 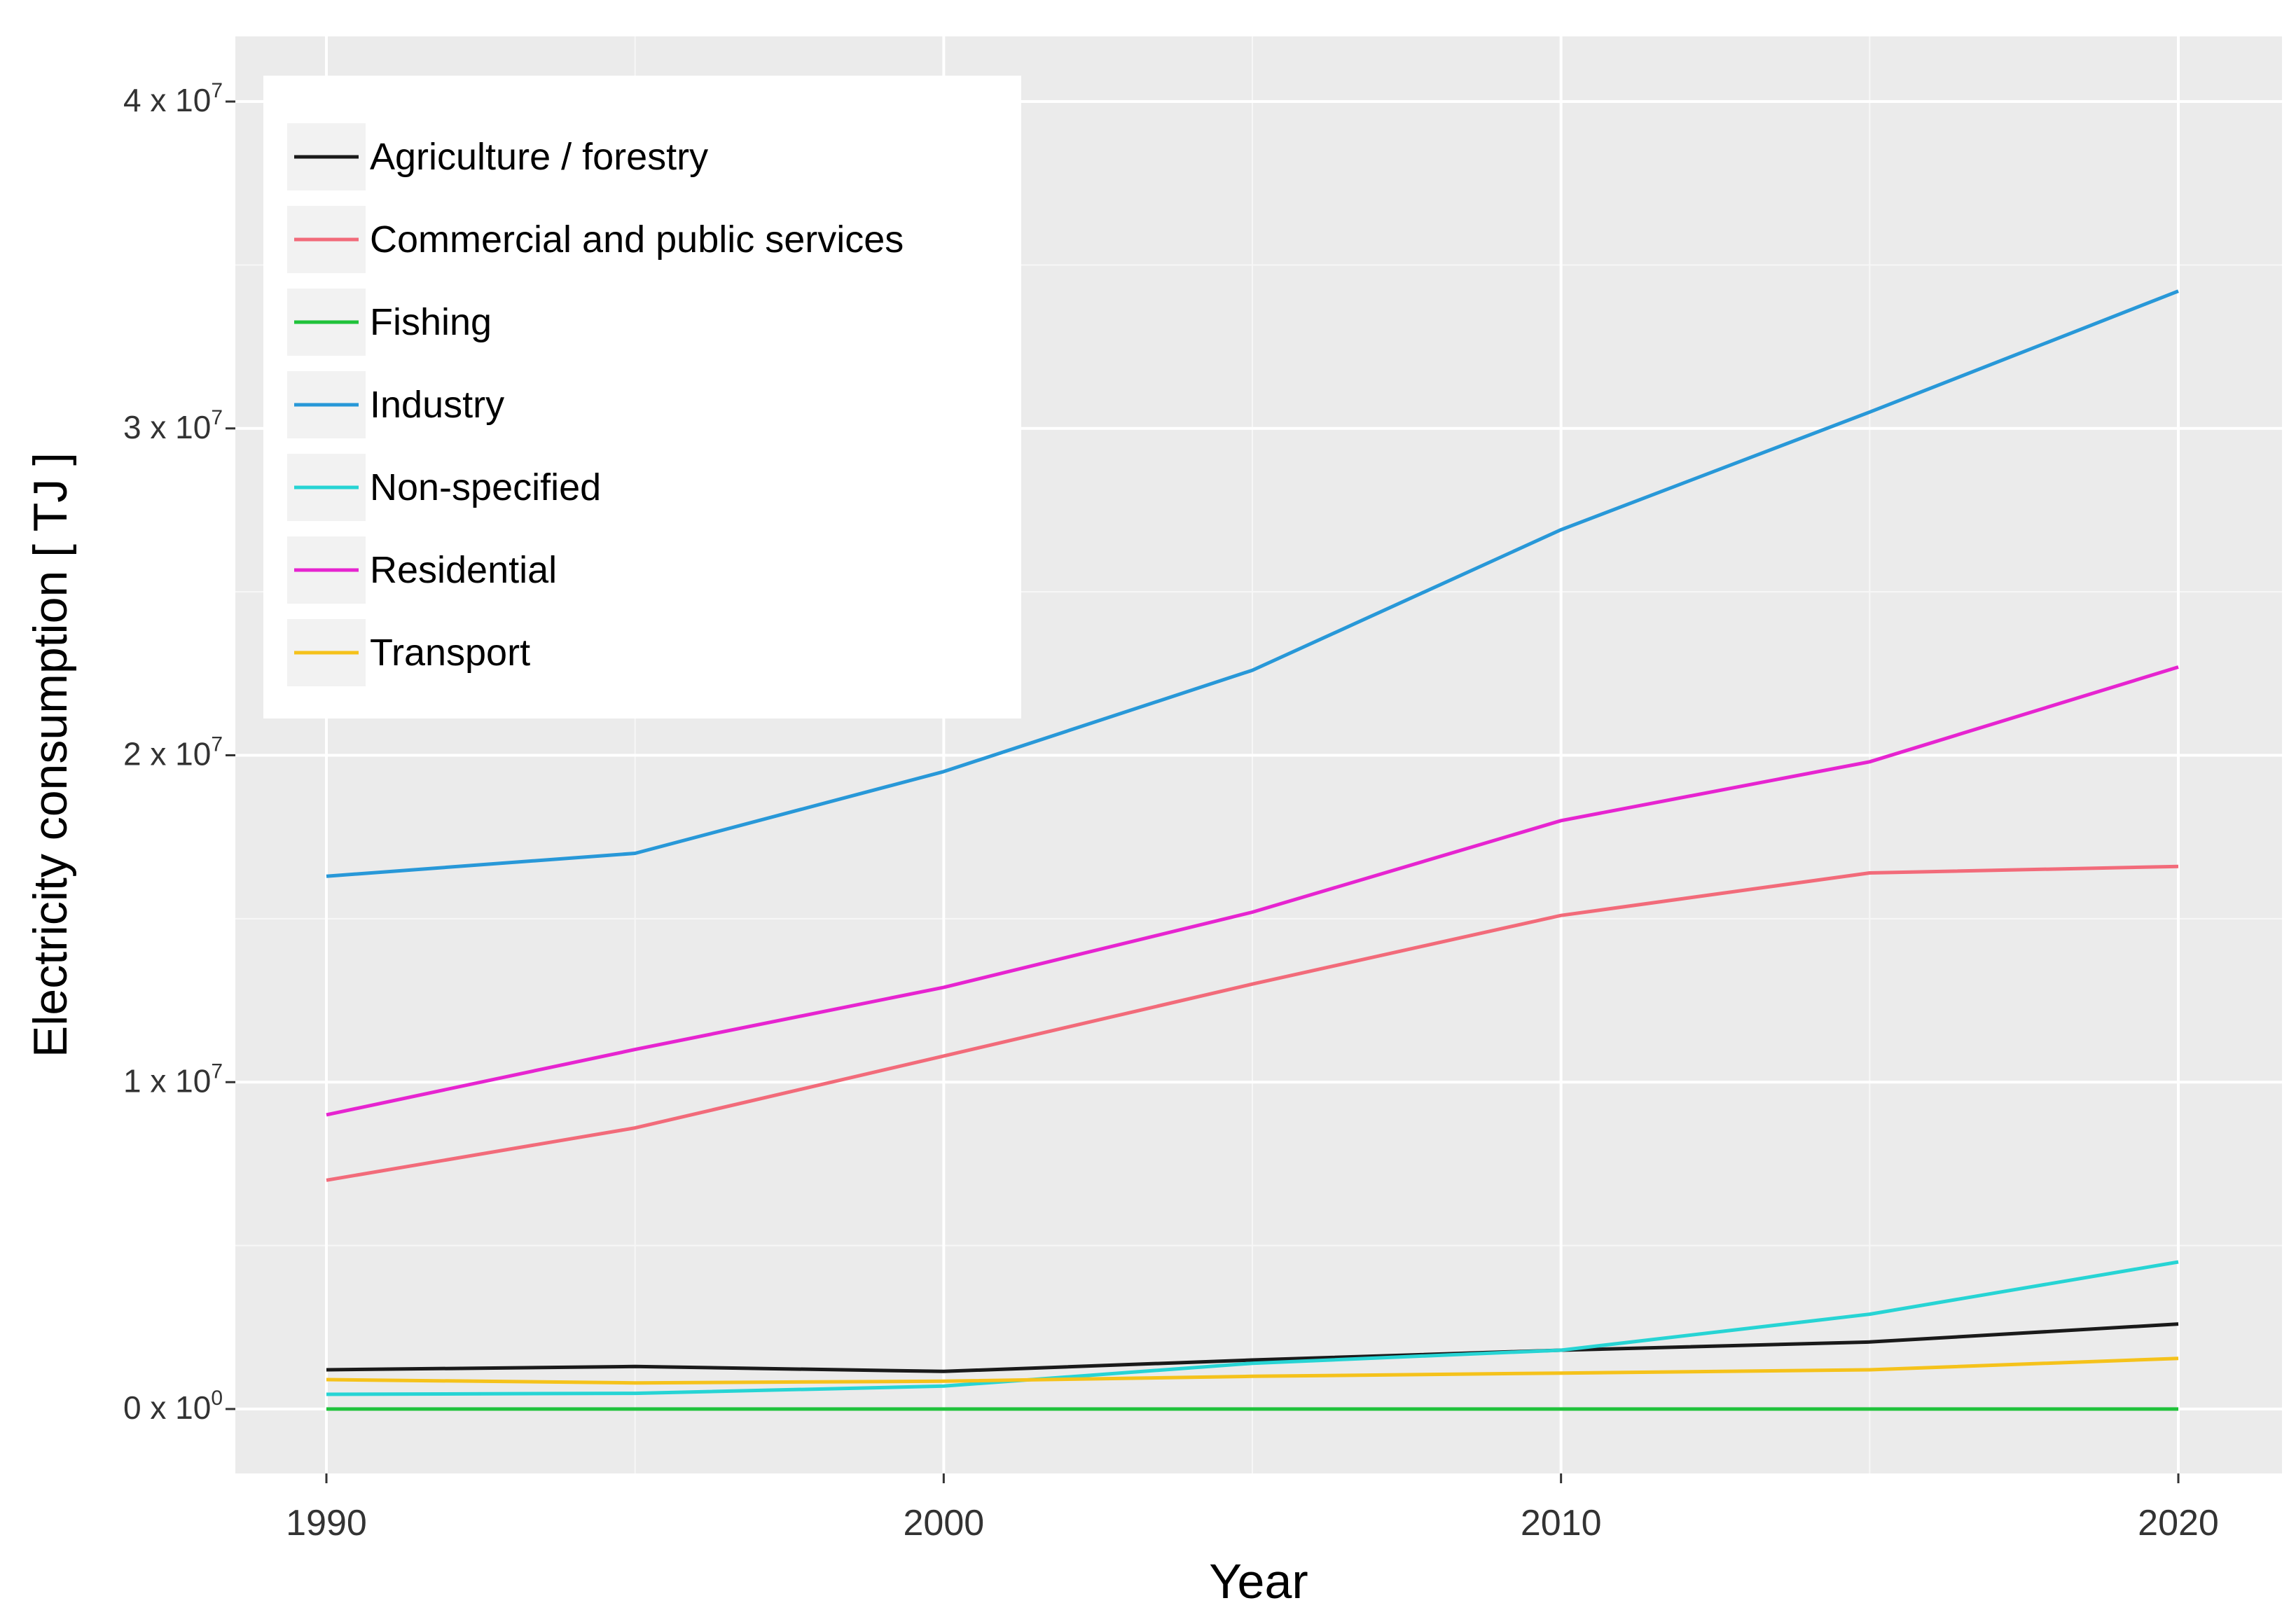 What do you see at coordinates (1258, 1581) in the screenshot?
I see `x-axis-title: Year` at bounding box center [1258, 1581].